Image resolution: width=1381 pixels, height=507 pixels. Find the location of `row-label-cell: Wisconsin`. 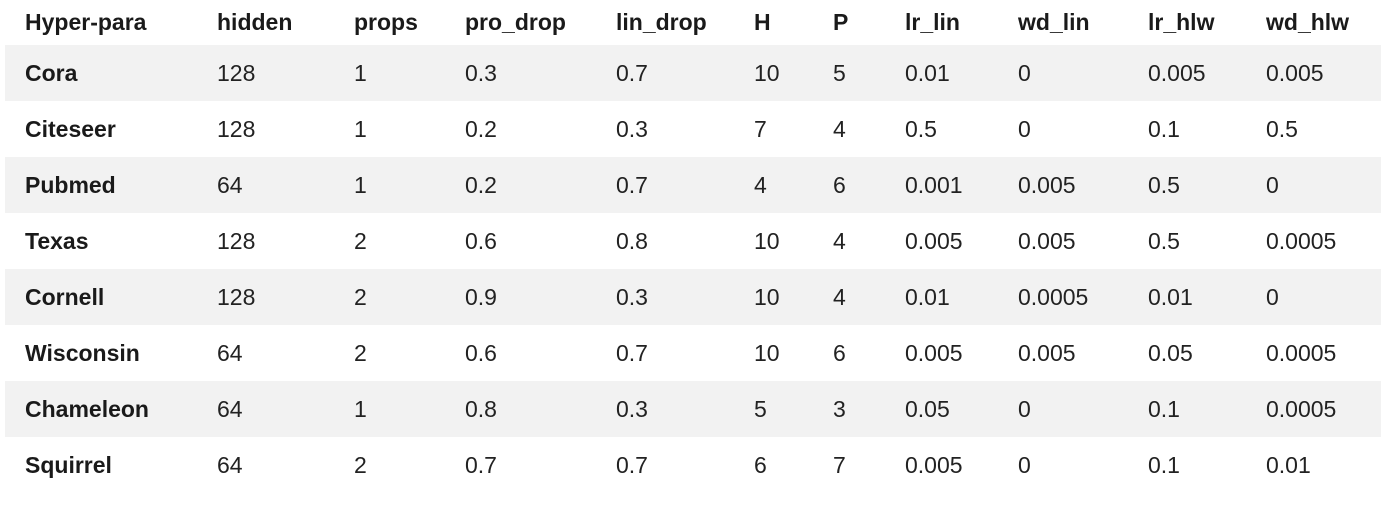

row-label-cell: Wisconsin is located at coordinates (111, 353).